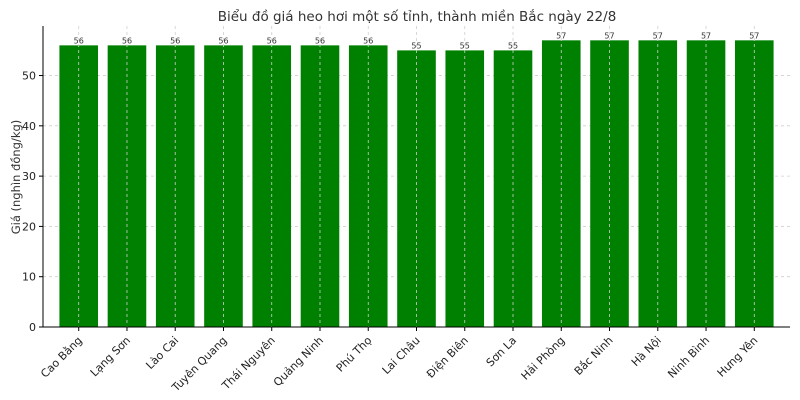  I want to click on y-tick-label-2: 20, so click(29, 226).